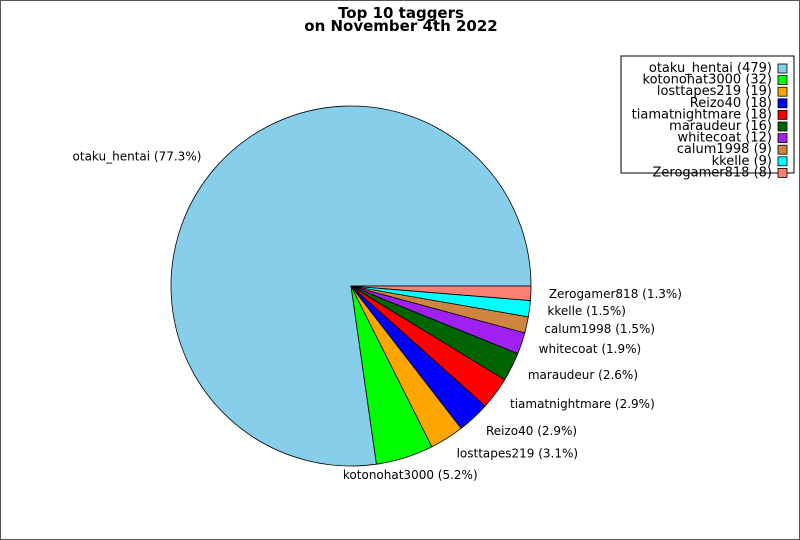 The image size is (800, 540). I want to click on legend-label-calum1998: calum1998 (9), so click(724, 149).